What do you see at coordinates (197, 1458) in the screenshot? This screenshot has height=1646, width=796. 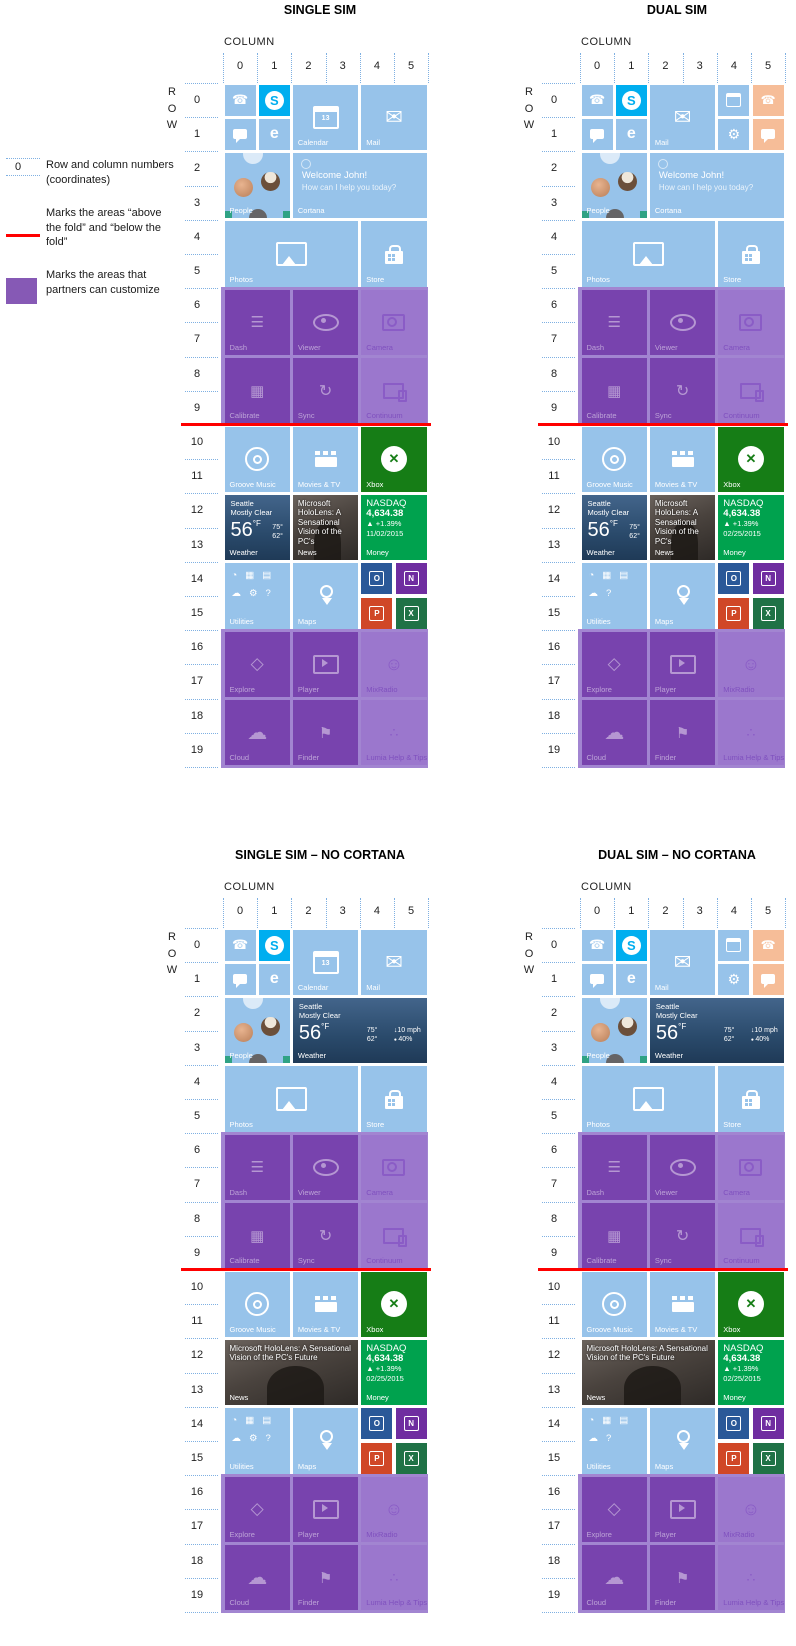 I see `row-number: 15` at bounding box center [197, 1458].